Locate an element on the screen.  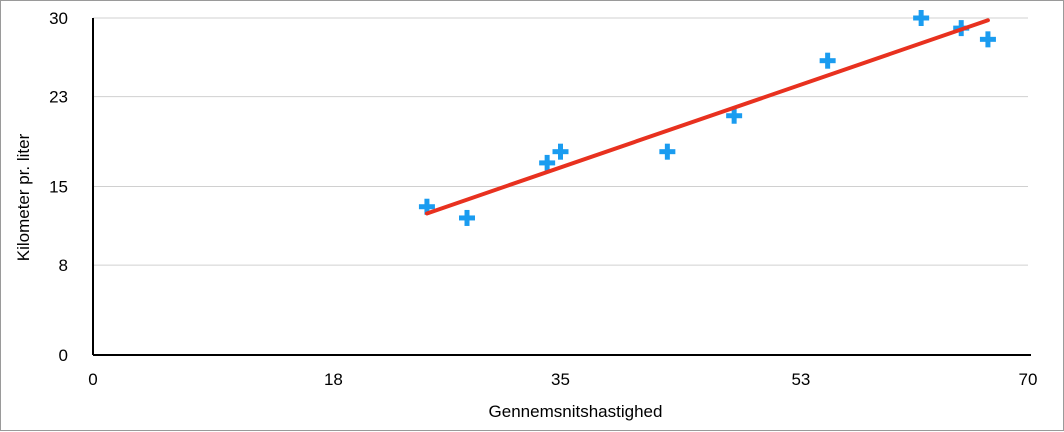
x-tick-label: 0 is located at coordinates (92, 379).